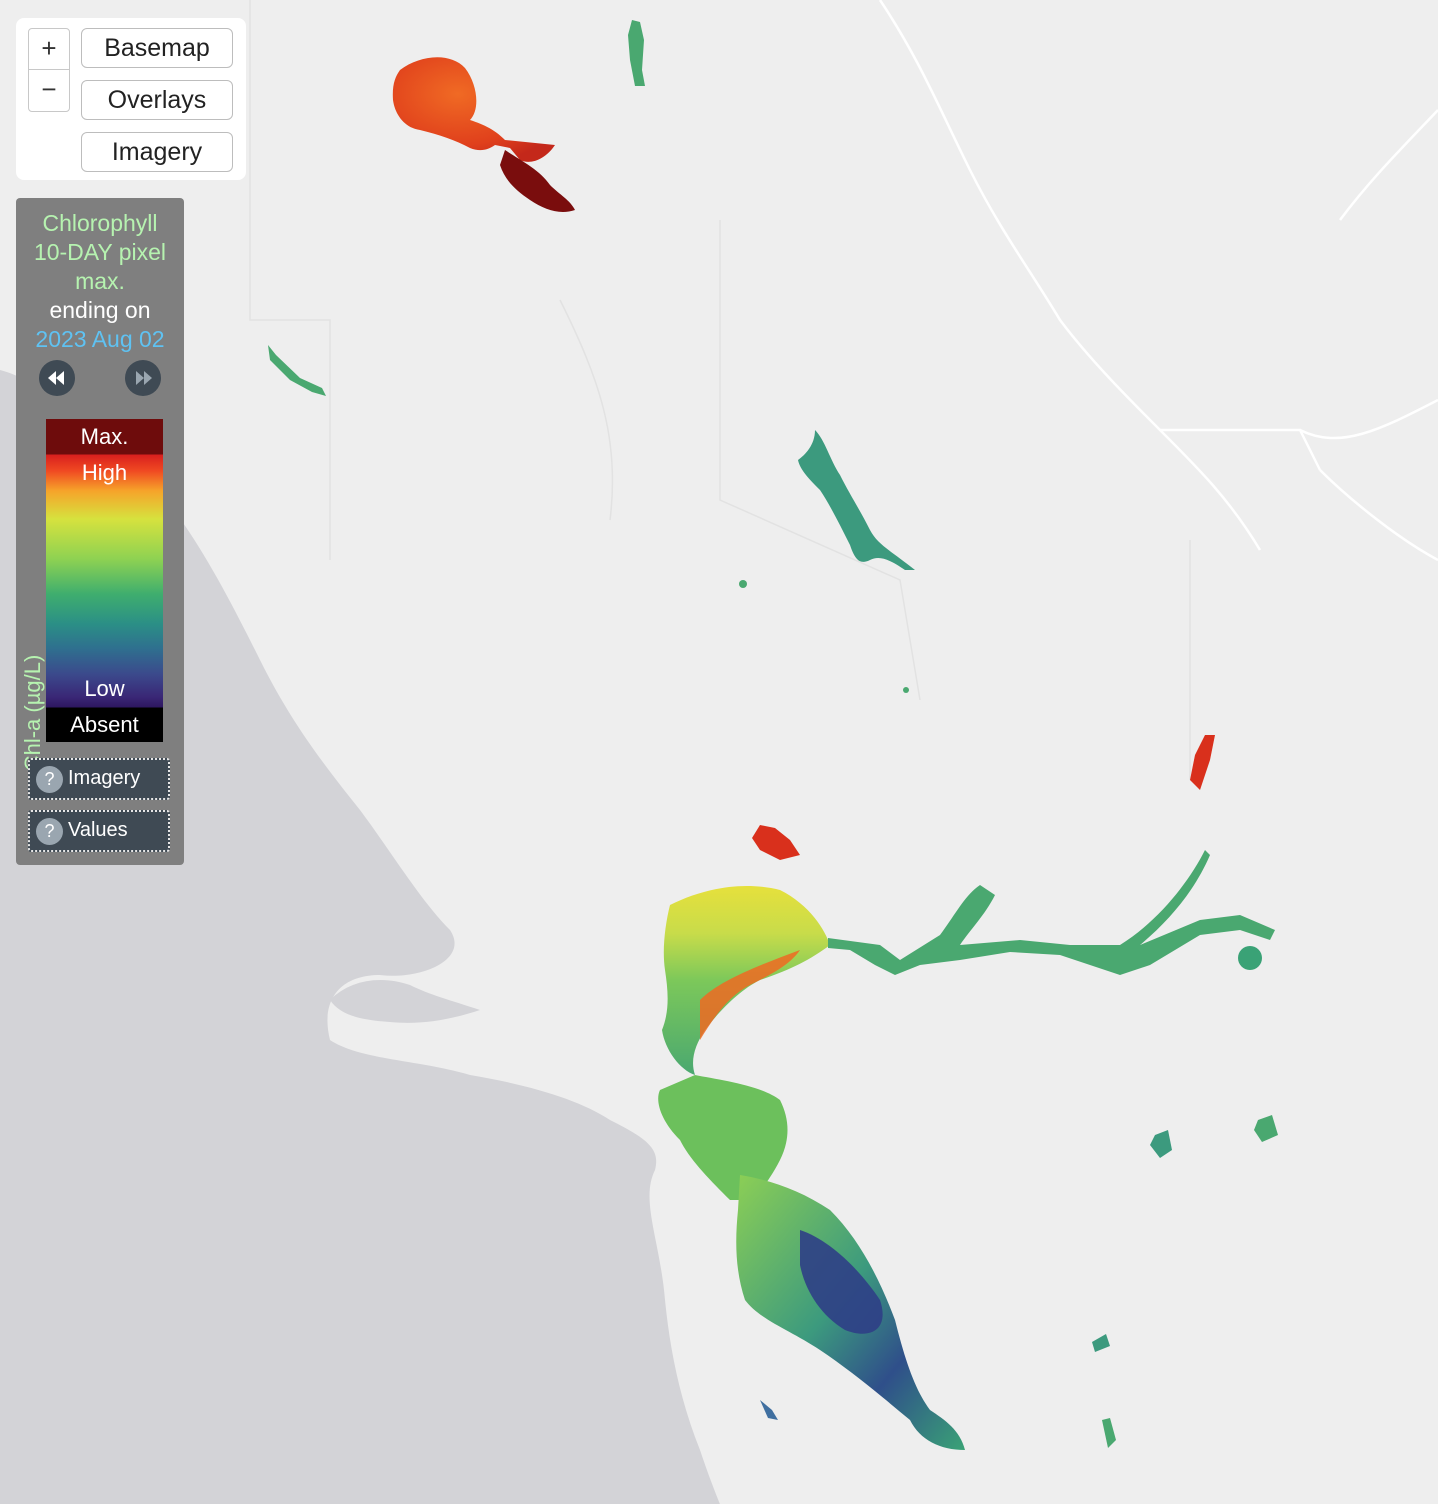 The height and width of the screenshot is (1504, 1438). What do you see at coordinates (157, 48) in the screenshot?
I see `basemap-button: Basemap` at bounding box center [157, 48].